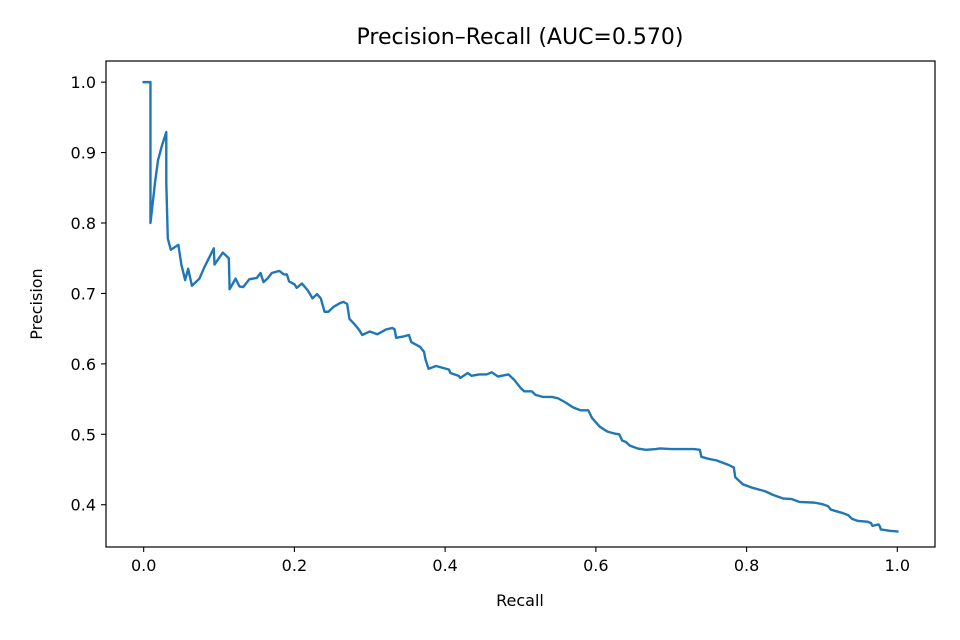  What do you see at coordinates (83, 364) in the screenshot?
I see `y-tick-label: 0.6` at bounding box center [83, 364].